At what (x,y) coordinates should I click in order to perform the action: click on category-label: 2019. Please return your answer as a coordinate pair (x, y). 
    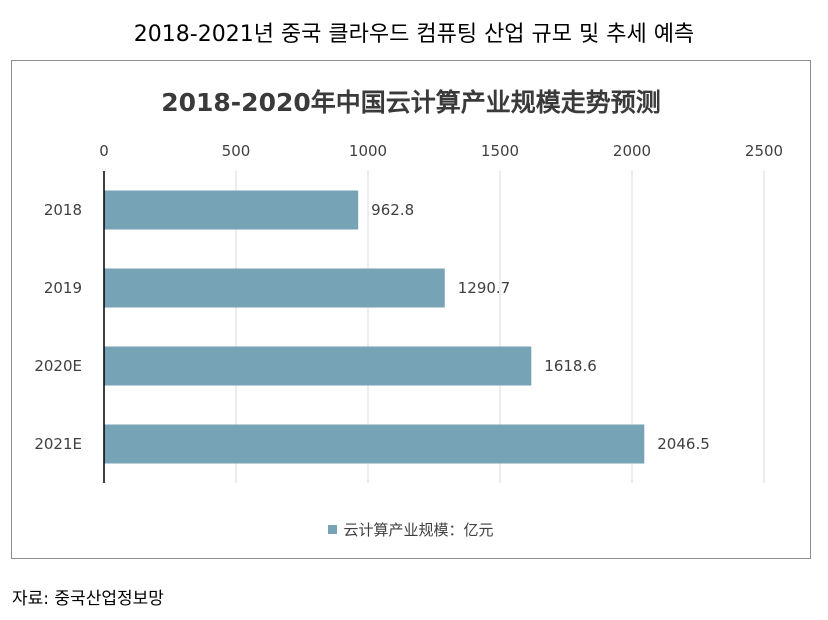
    Looking at the image, I should click on (63, 288).